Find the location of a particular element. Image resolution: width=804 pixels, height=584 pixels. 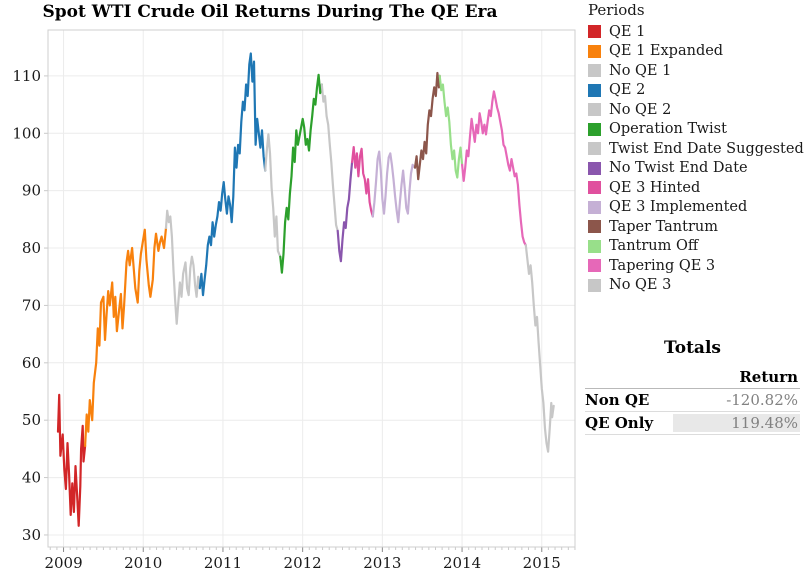

legend-label: No QE 3 is located at coordinates (640, 285).